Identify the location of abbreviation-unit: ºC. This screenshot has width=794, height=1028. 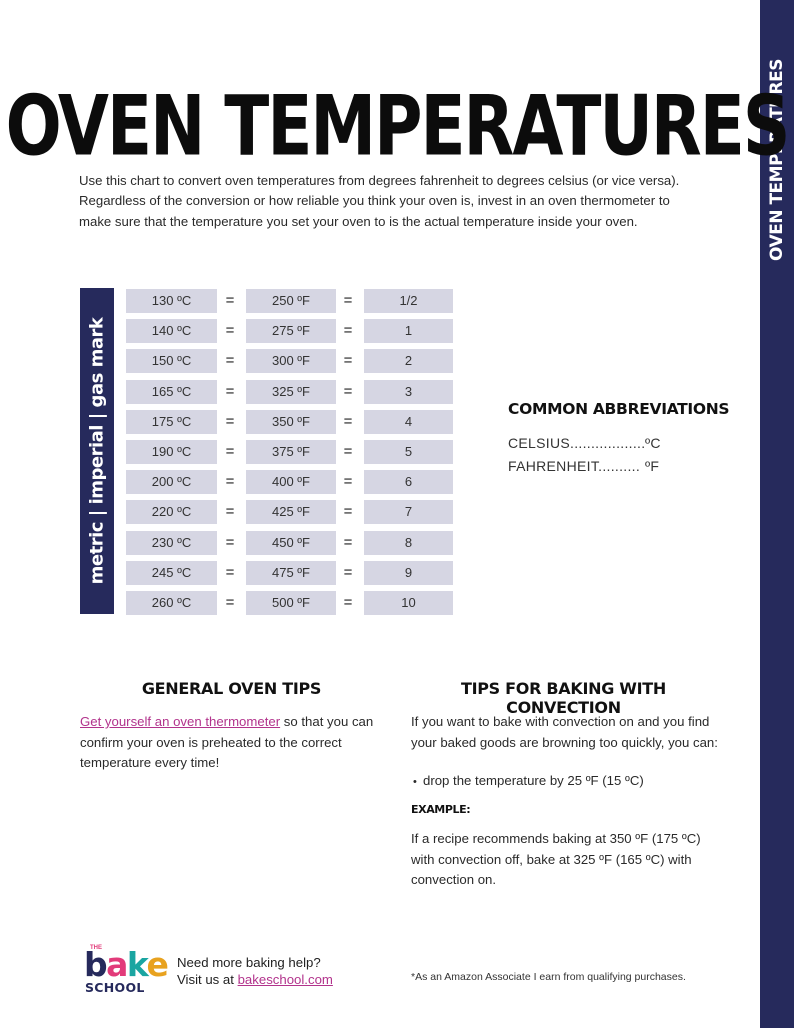
(653, 443).